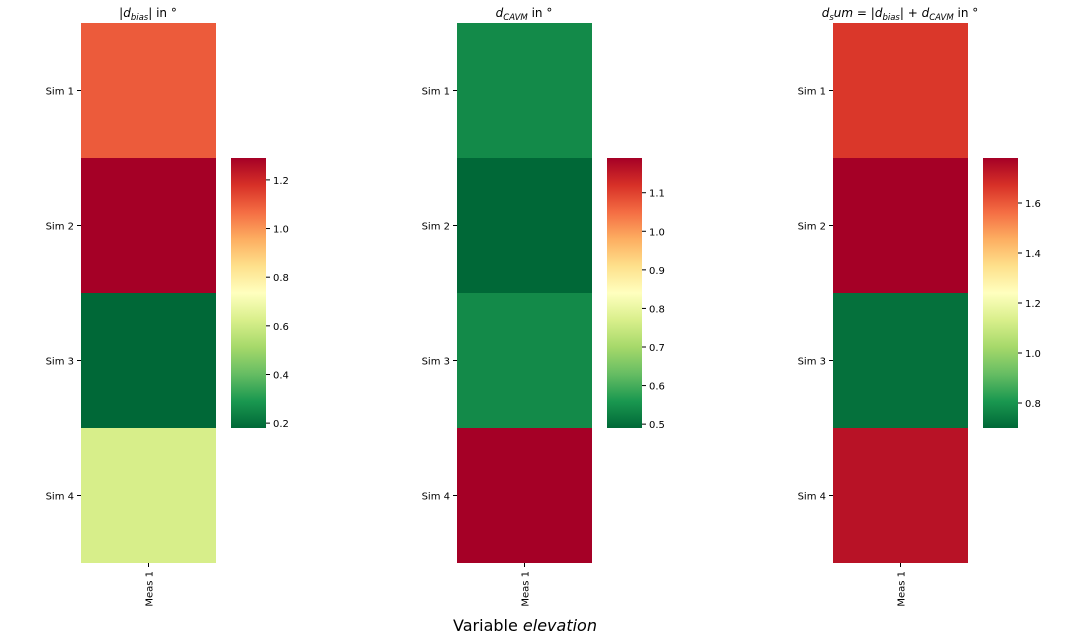 The height and width of the screenshot is (642, 1080). I want to click on colorbar: 0.2 0.4 0.6 0.8 1.0 1.2, so click(260, 294).